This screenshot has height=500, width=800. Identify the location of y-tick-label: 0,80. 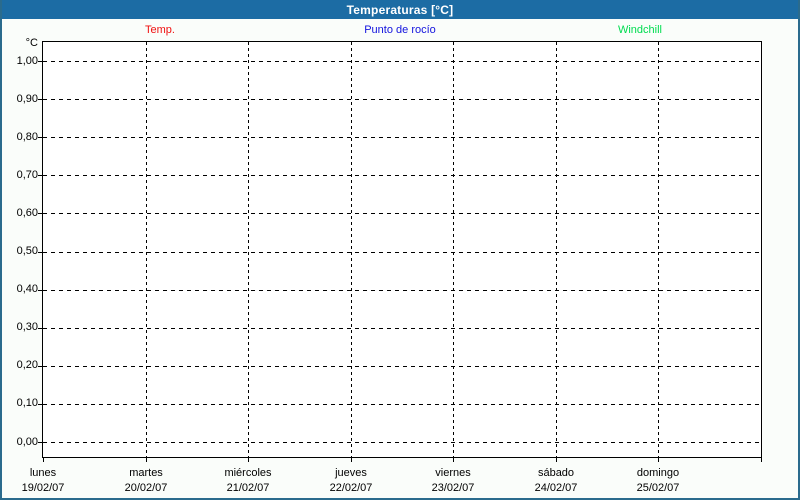
(27, 137).